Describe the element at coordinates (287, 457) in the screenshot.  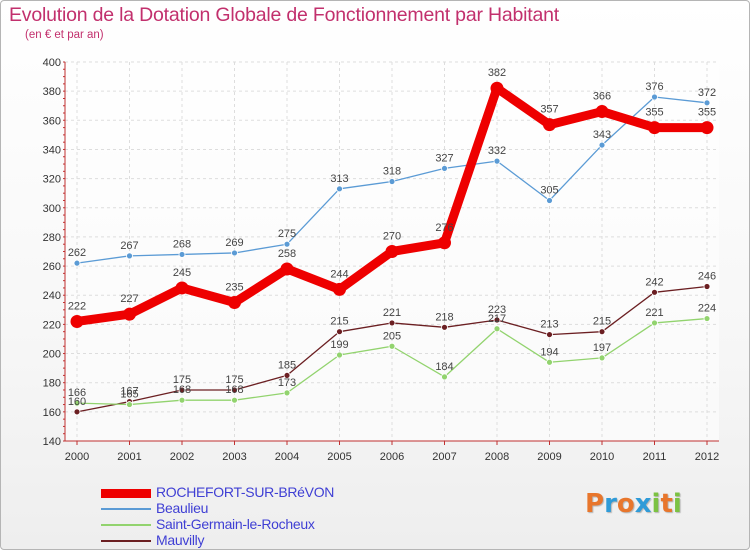
I see `x-tick-label: 2004` at that location.